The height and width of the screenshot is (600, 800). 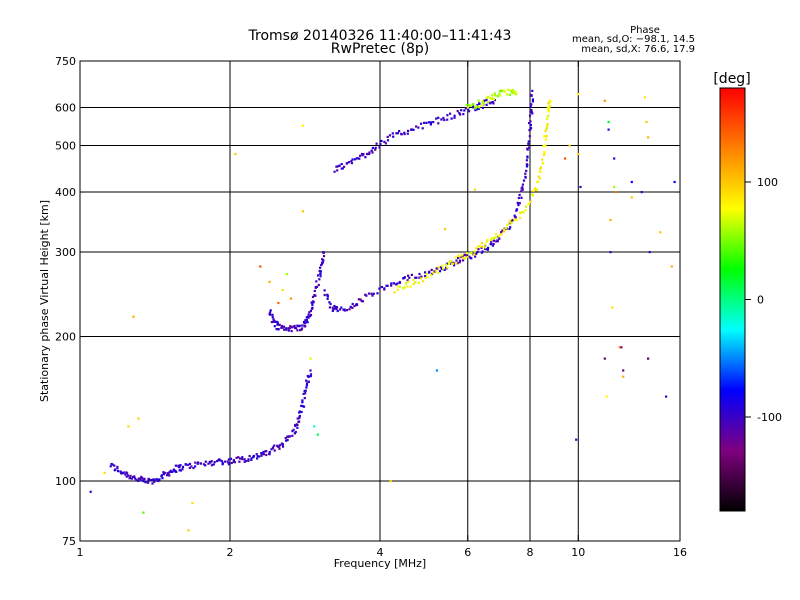 What do you see at coordinates (380, 552) in the screenshot?
I see `x-tick-label: 4` at bounding box center [380, 552].